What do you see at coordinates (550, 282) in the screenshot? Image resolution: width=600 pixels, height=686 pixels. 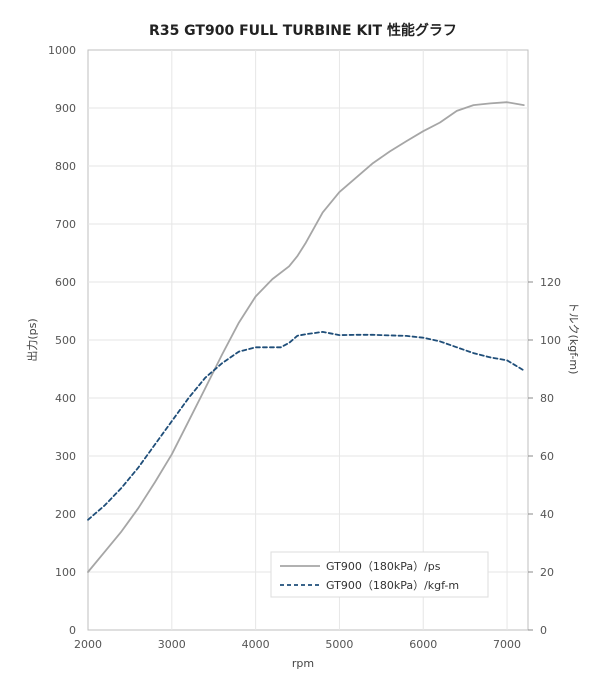 I see `y-tick-right: 120` at bounding box center [550, 282].